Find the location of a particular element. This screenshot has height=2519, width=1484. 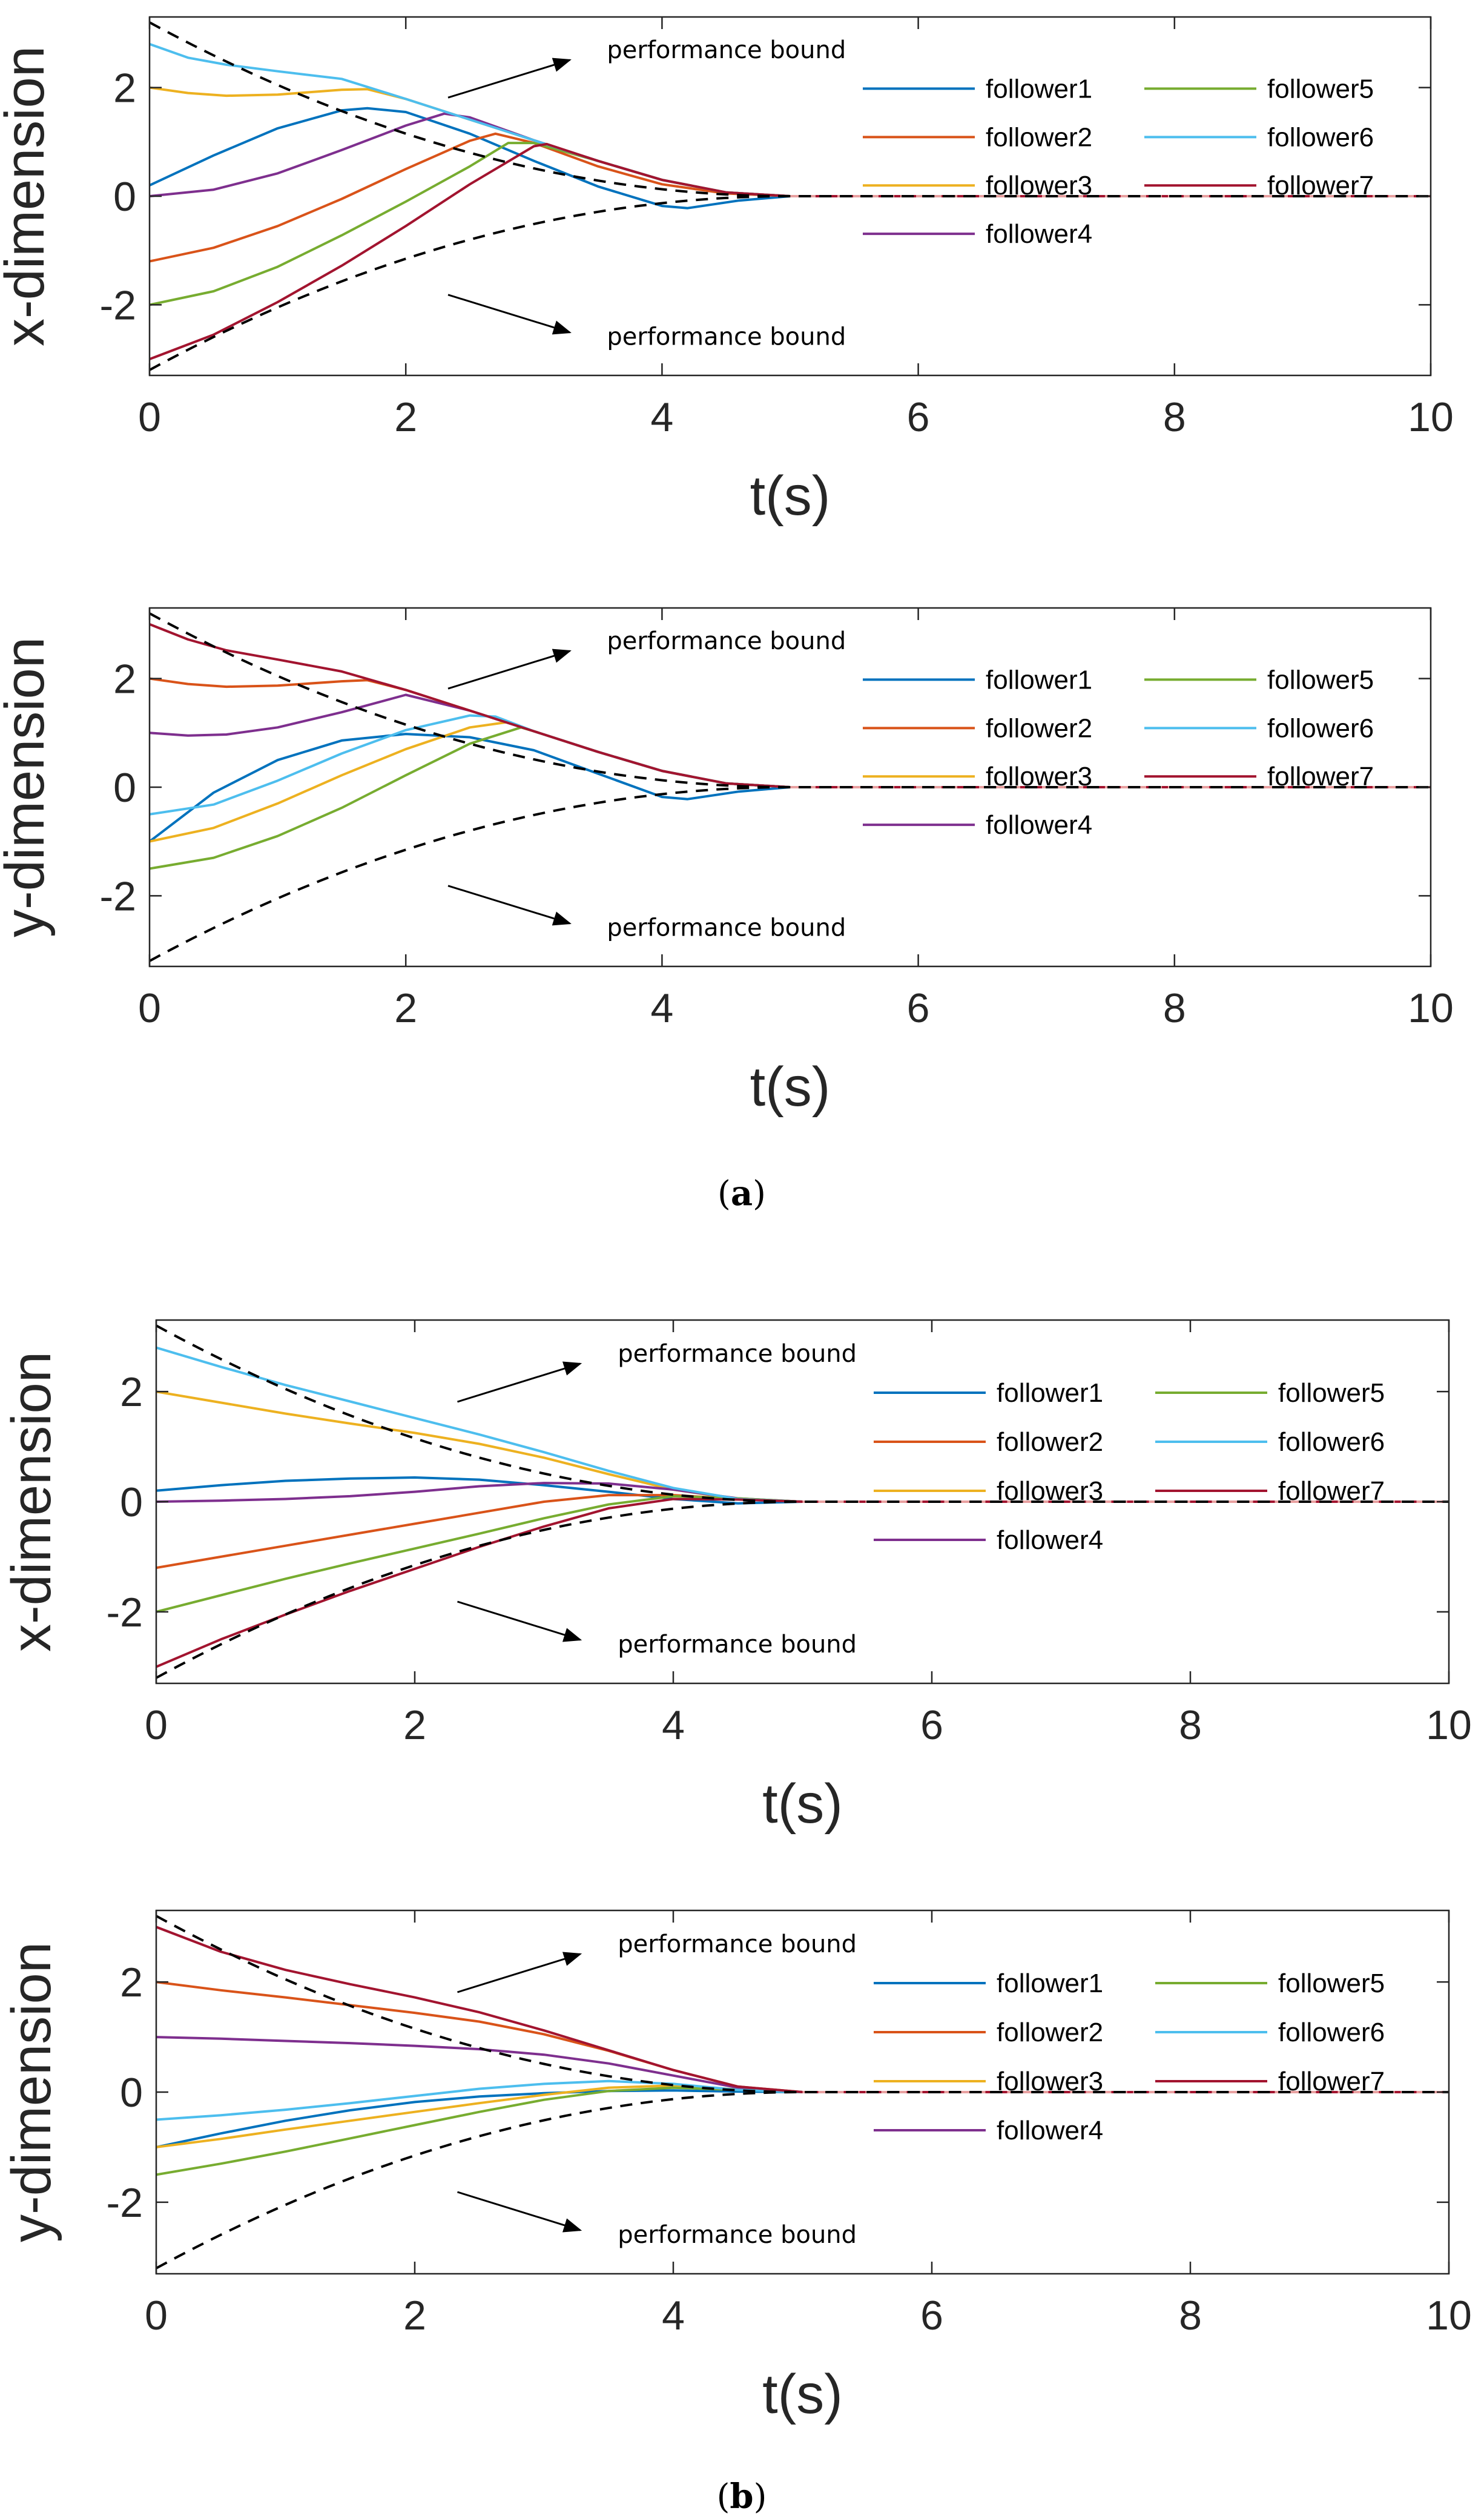

subcaption-b-letter: b is located at coordinates (741, 2497).